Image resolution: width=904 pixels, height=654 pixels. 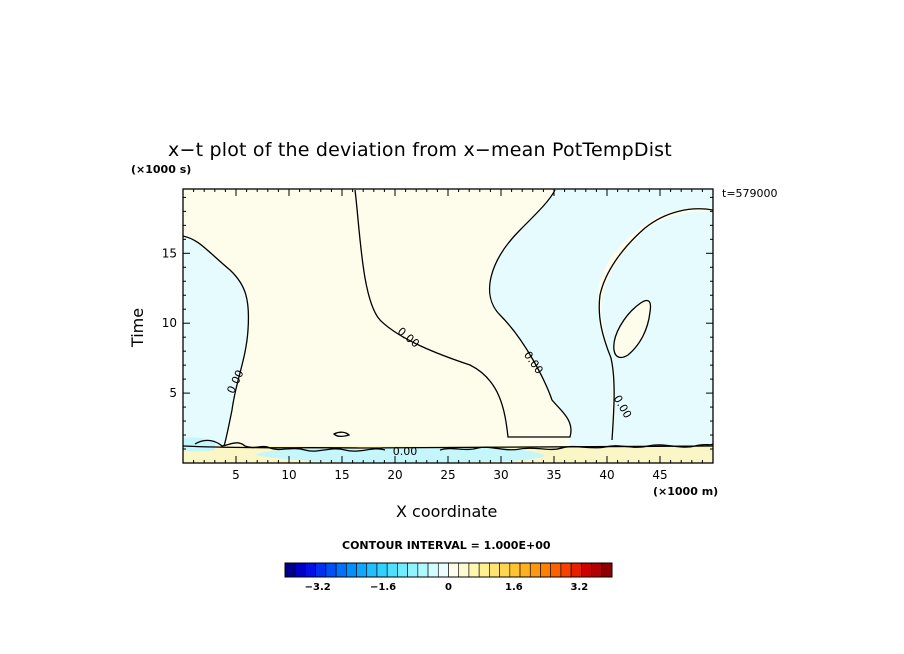 I want to click on region-positive-center, so click(x=463, y=313).